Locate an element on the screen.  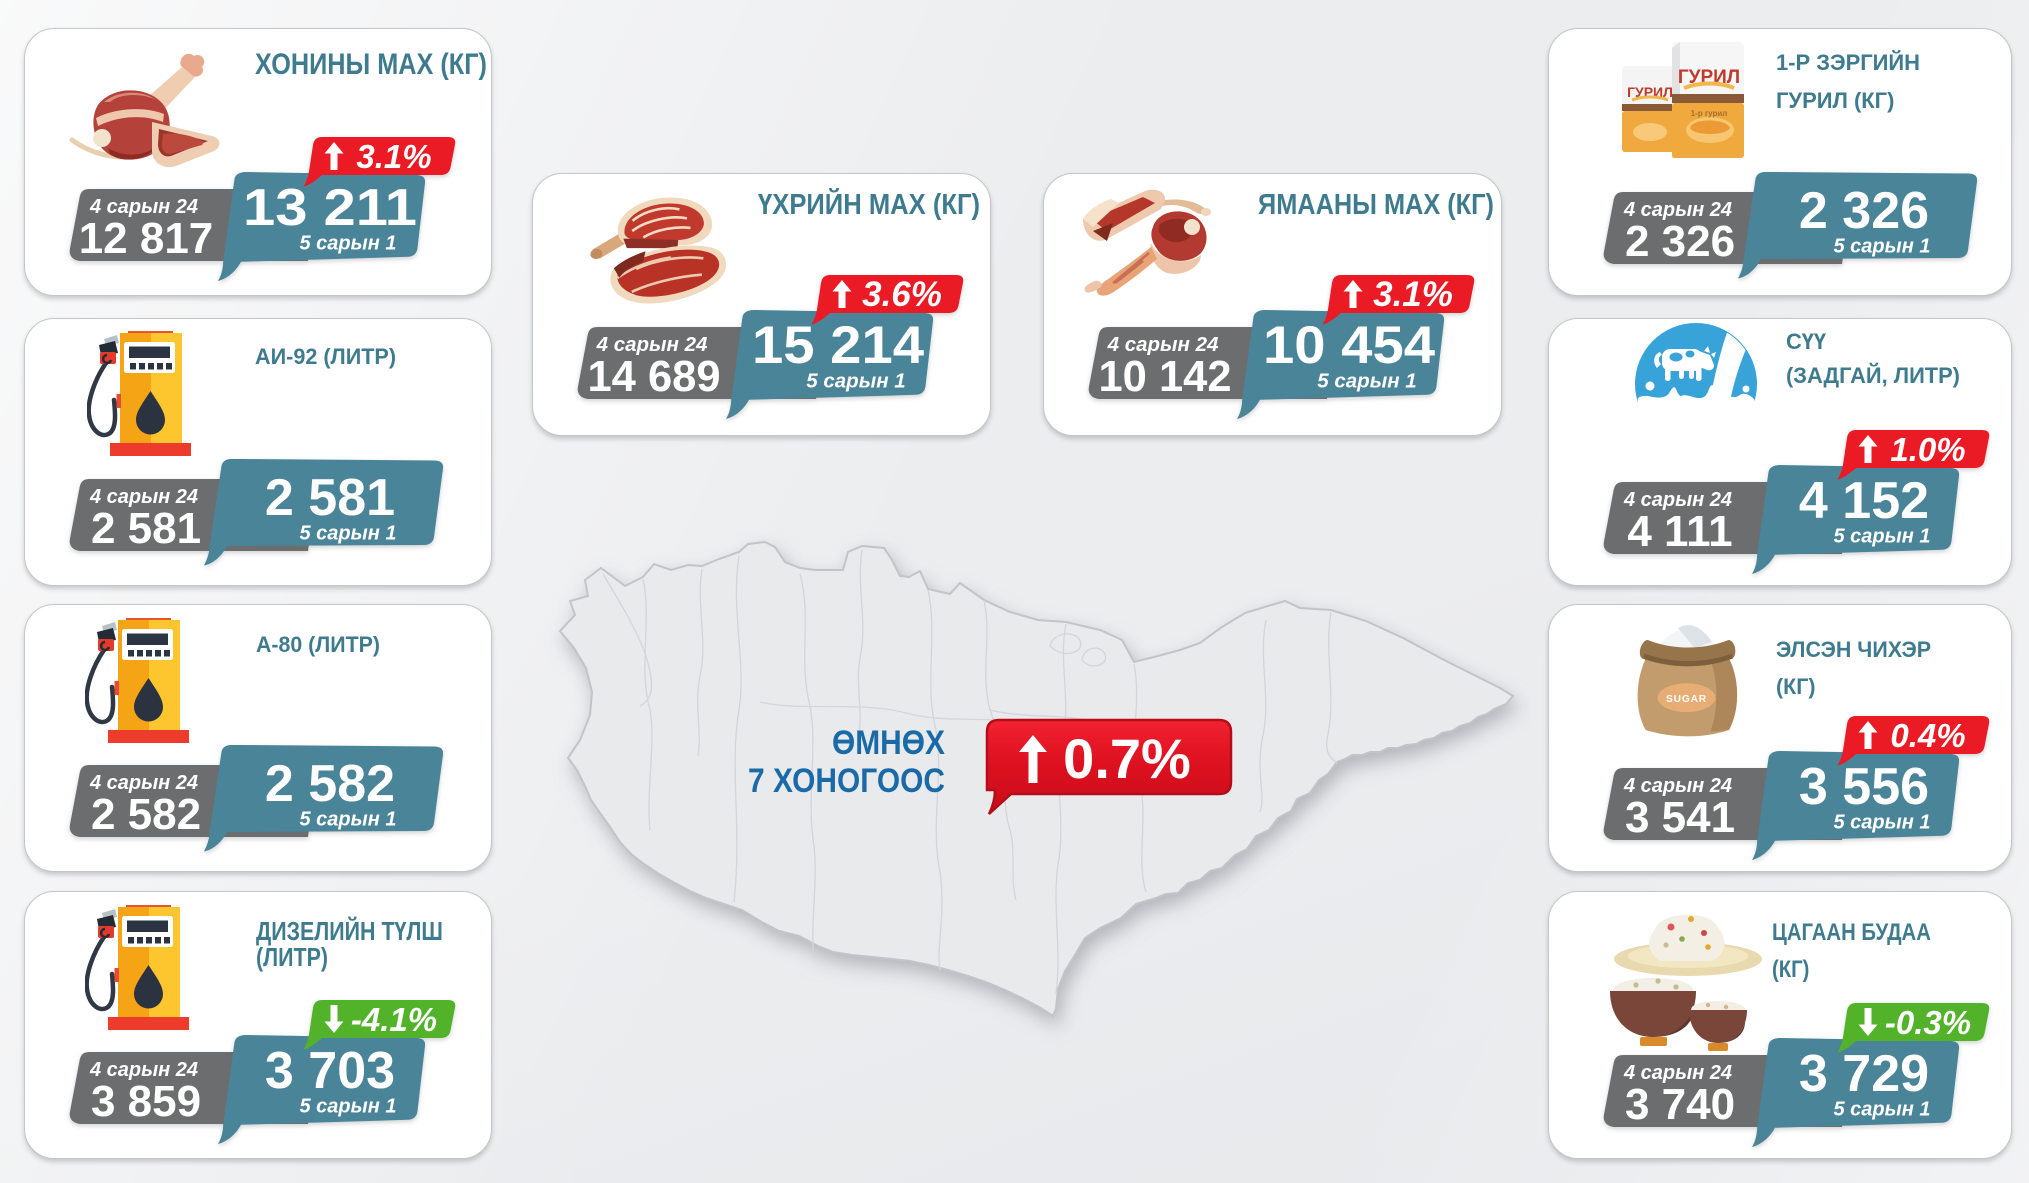
svg-text: -4.1% is located at coordinates (394, 1019).